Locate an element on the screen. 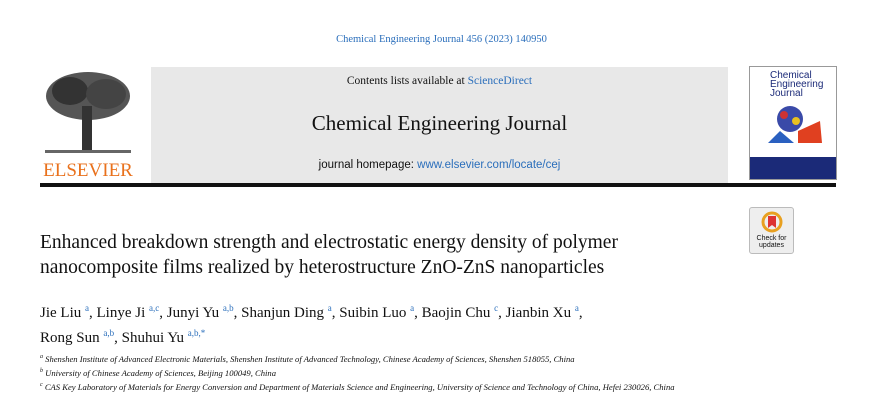 The width and height of the screenshot is (883, 405). author: Linye Ji a,c is located at coordinates (128, 312).